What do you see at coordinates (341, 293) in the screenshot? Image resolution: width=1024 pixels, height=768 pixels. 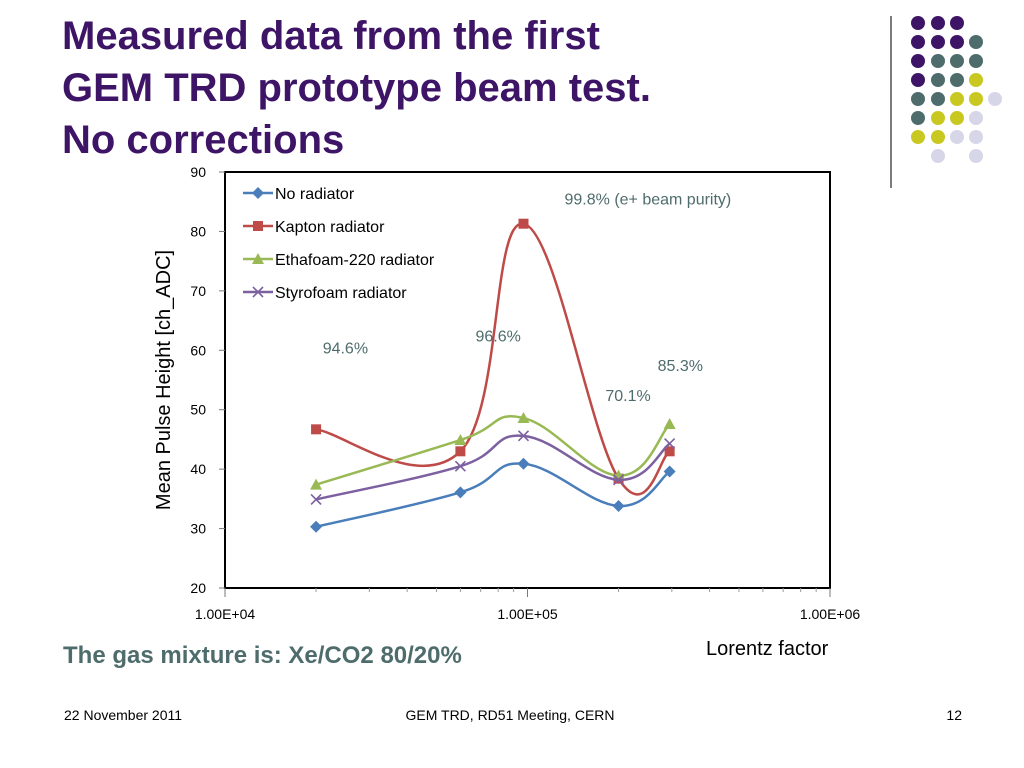 I see `legend-label: Styrofoam radiator` at bounding box center [341, 293].